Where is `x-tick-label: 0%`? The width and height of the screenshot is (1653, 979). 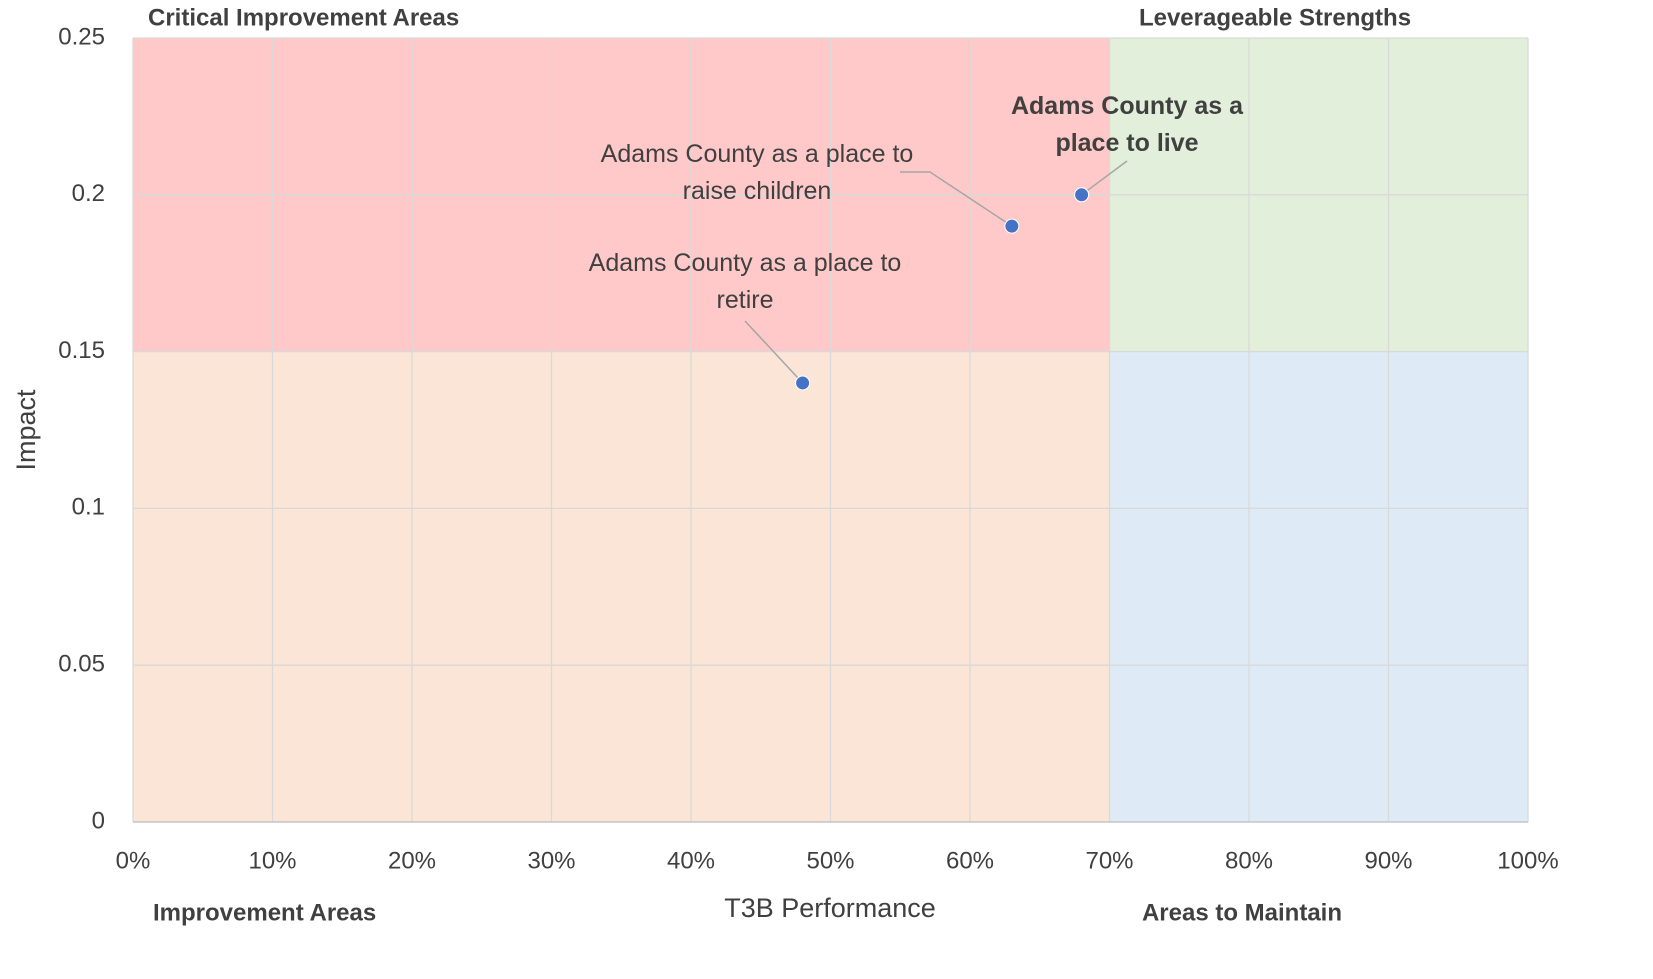
x-tick-label: 0% is located at coordinates (133, 860).